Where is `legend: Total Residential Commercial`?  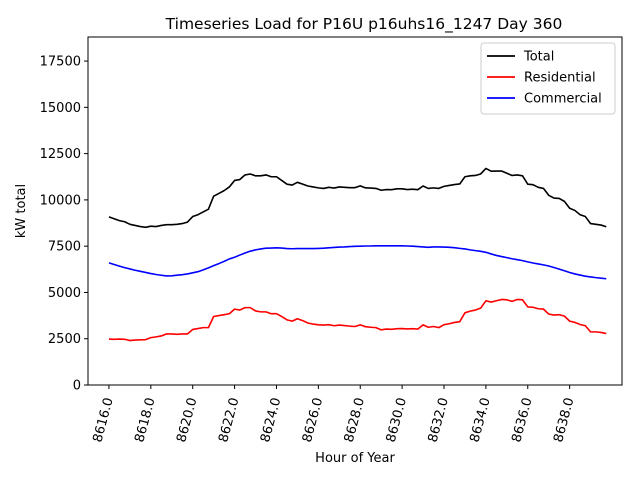 legend: Total Residential Commercial is located at coordinates (548, 78).